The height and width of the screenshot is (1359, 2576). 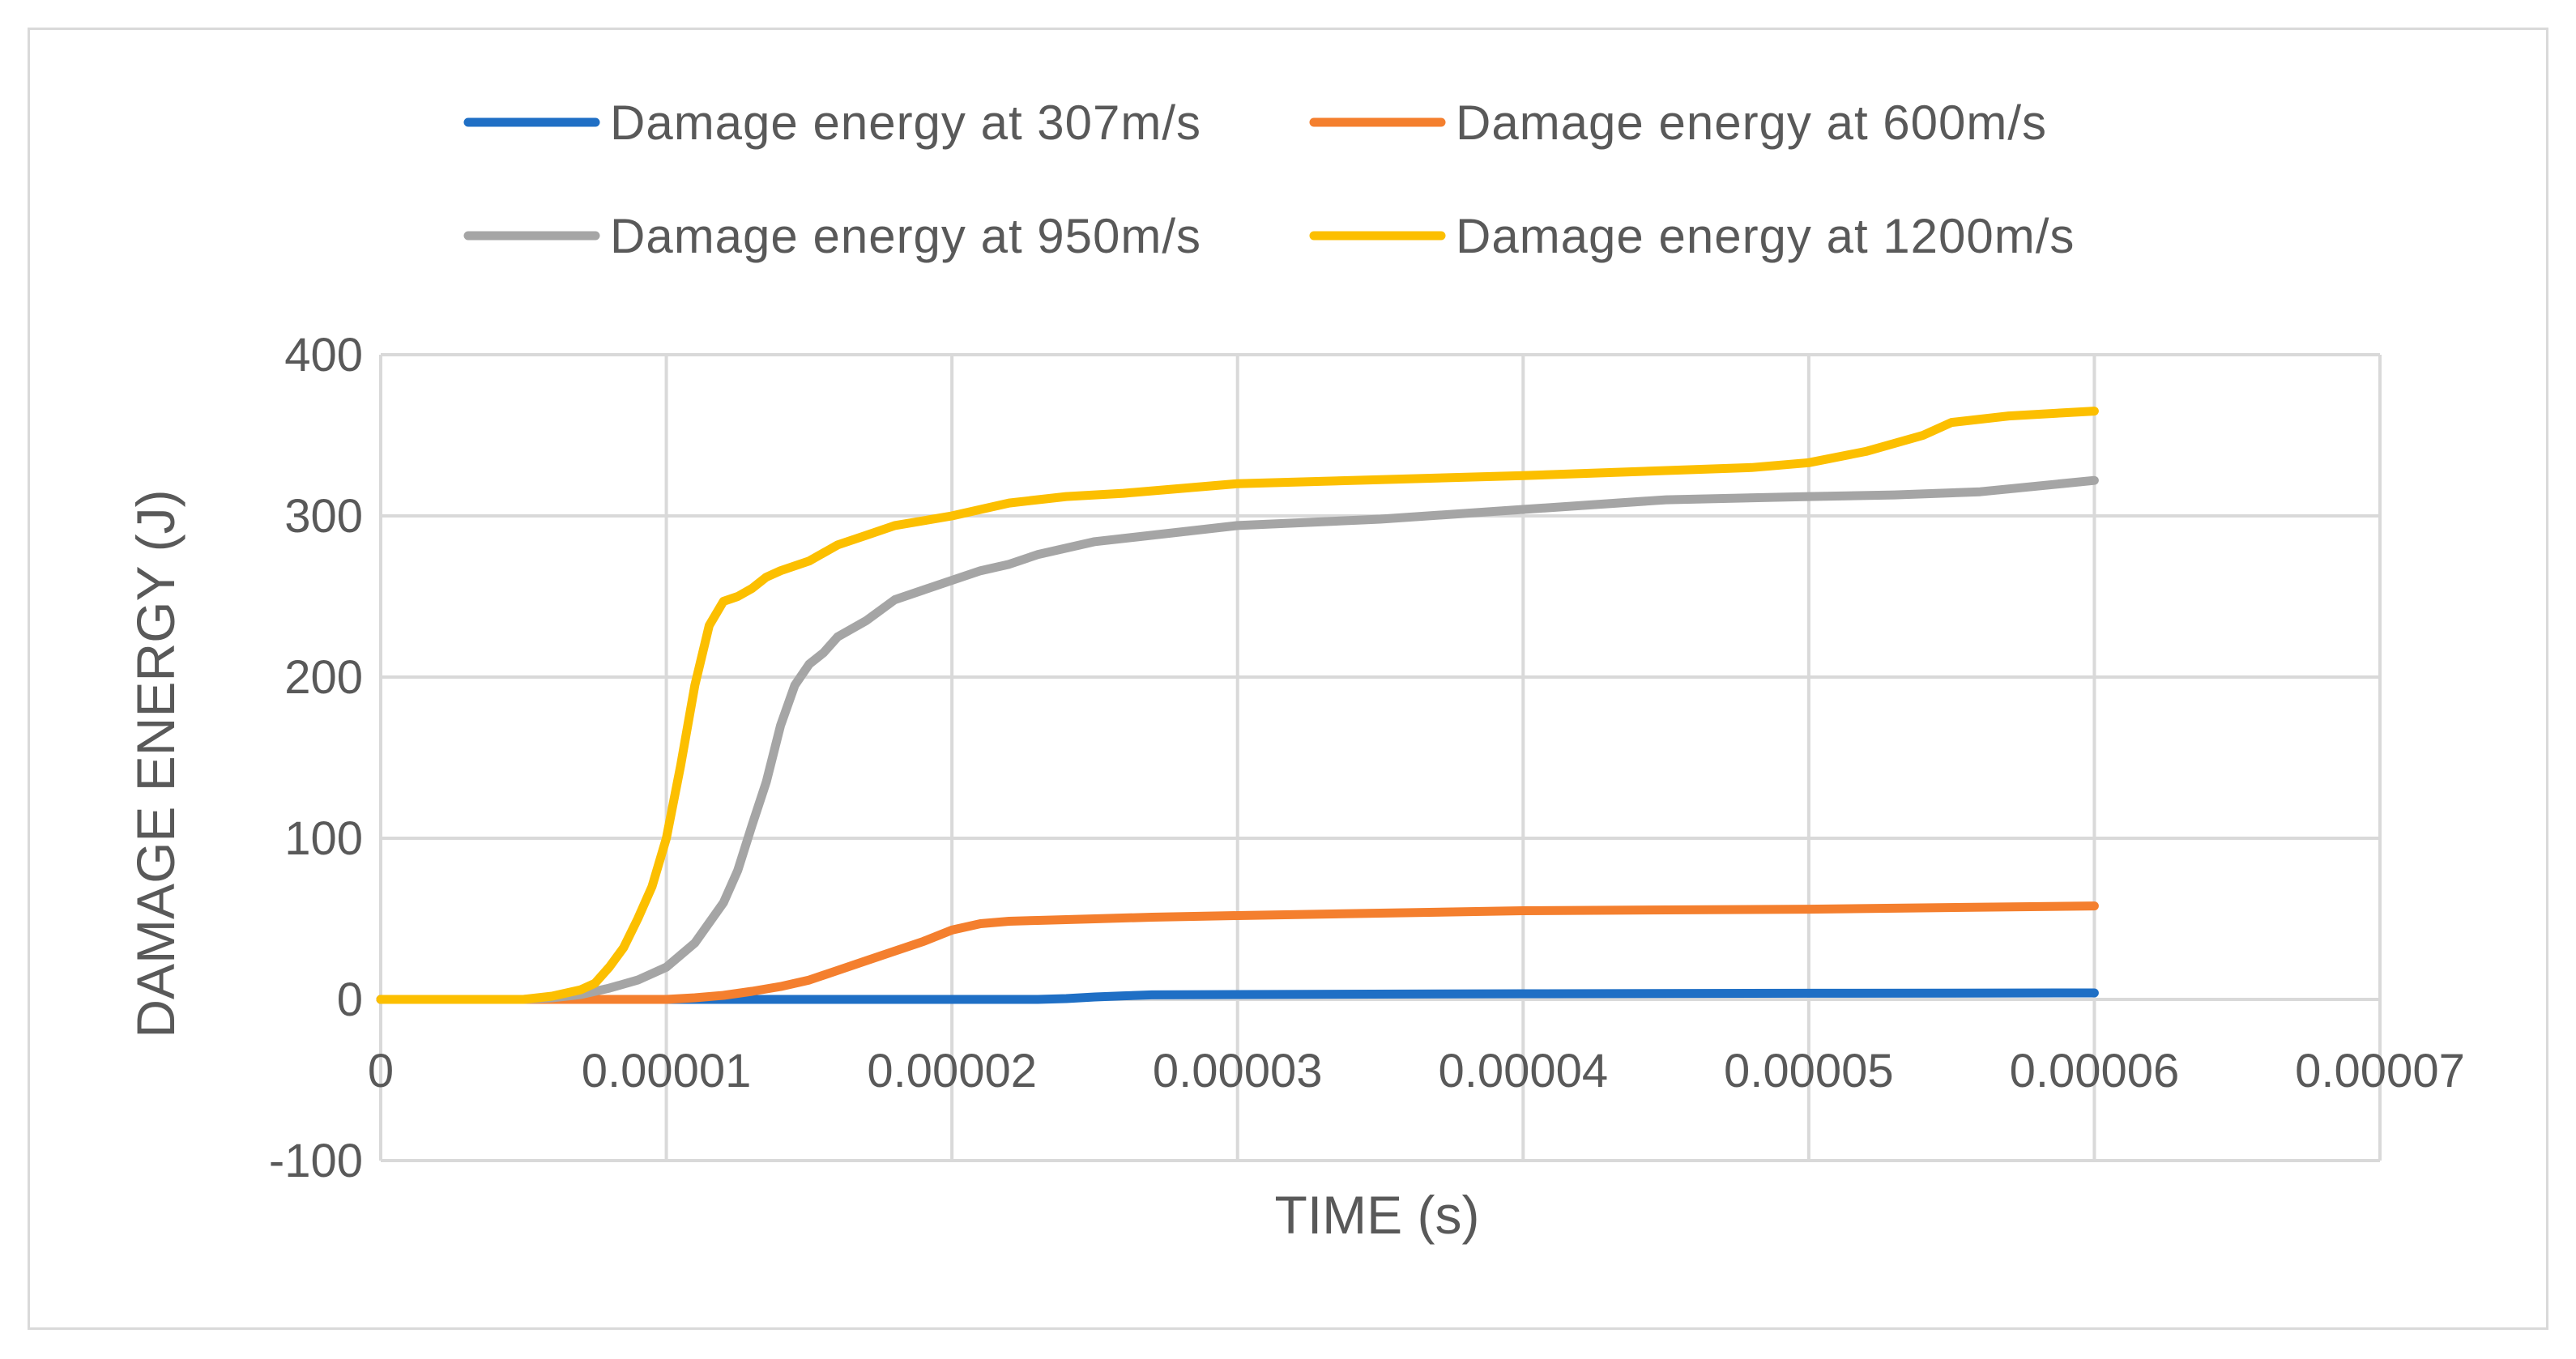 I want to click on y-tick-label: 0, so click(x=350, y=999).